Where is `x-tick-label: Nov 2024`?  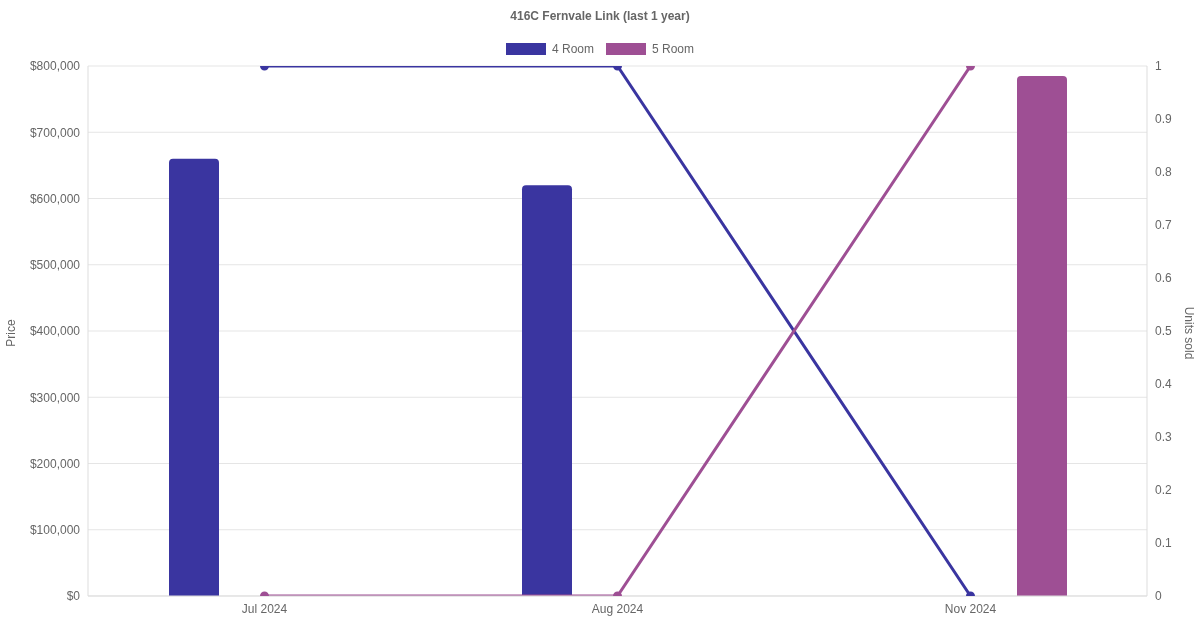 x-tick-label: Nov 2024 is located at coordinates (970, 608).